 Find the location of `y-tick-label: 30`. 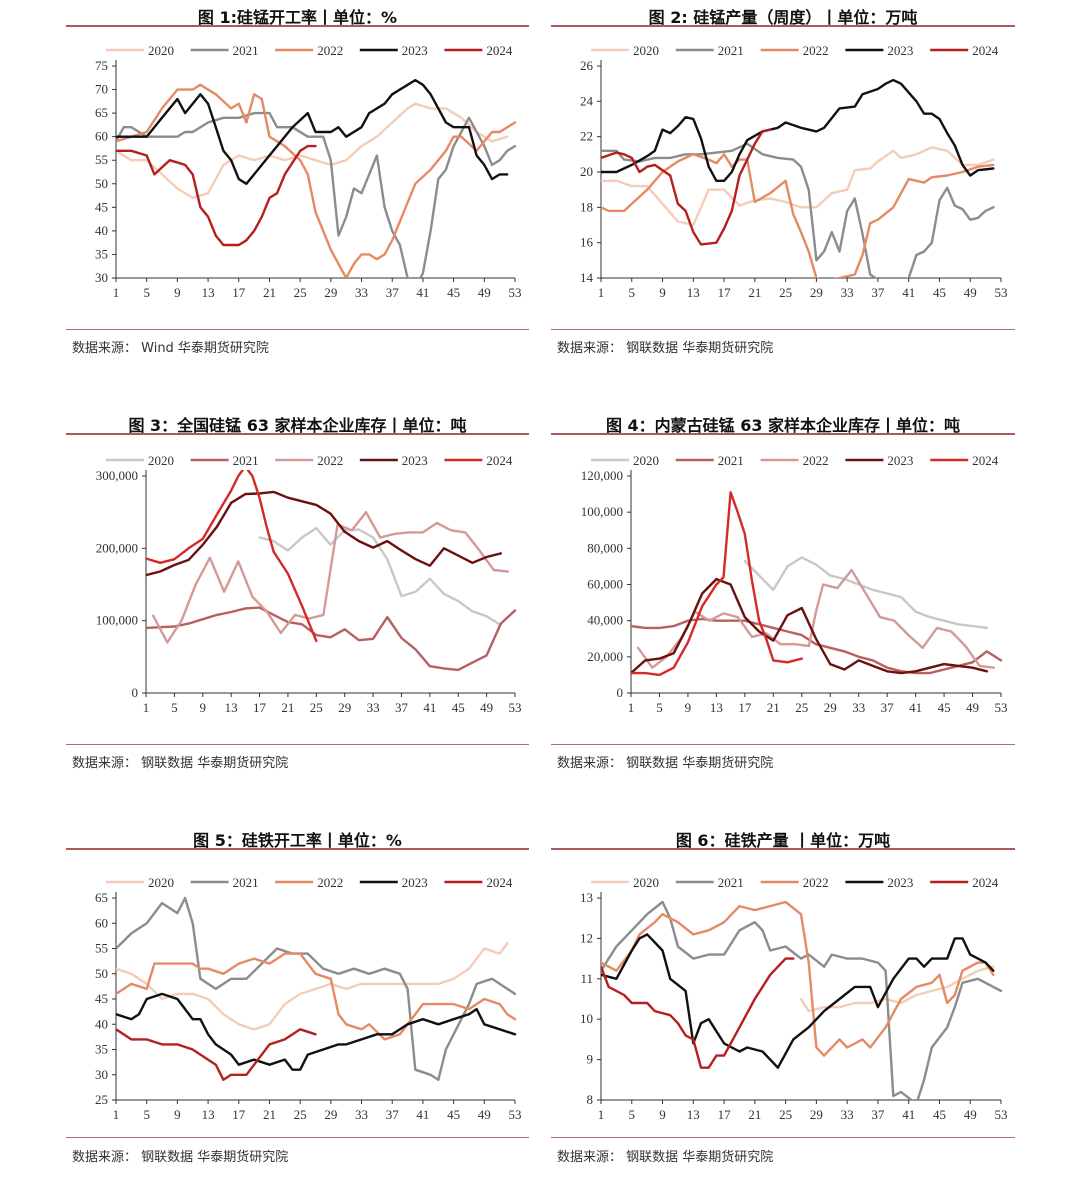

y-tick-label: 30 is located at coordinates (101, 277).